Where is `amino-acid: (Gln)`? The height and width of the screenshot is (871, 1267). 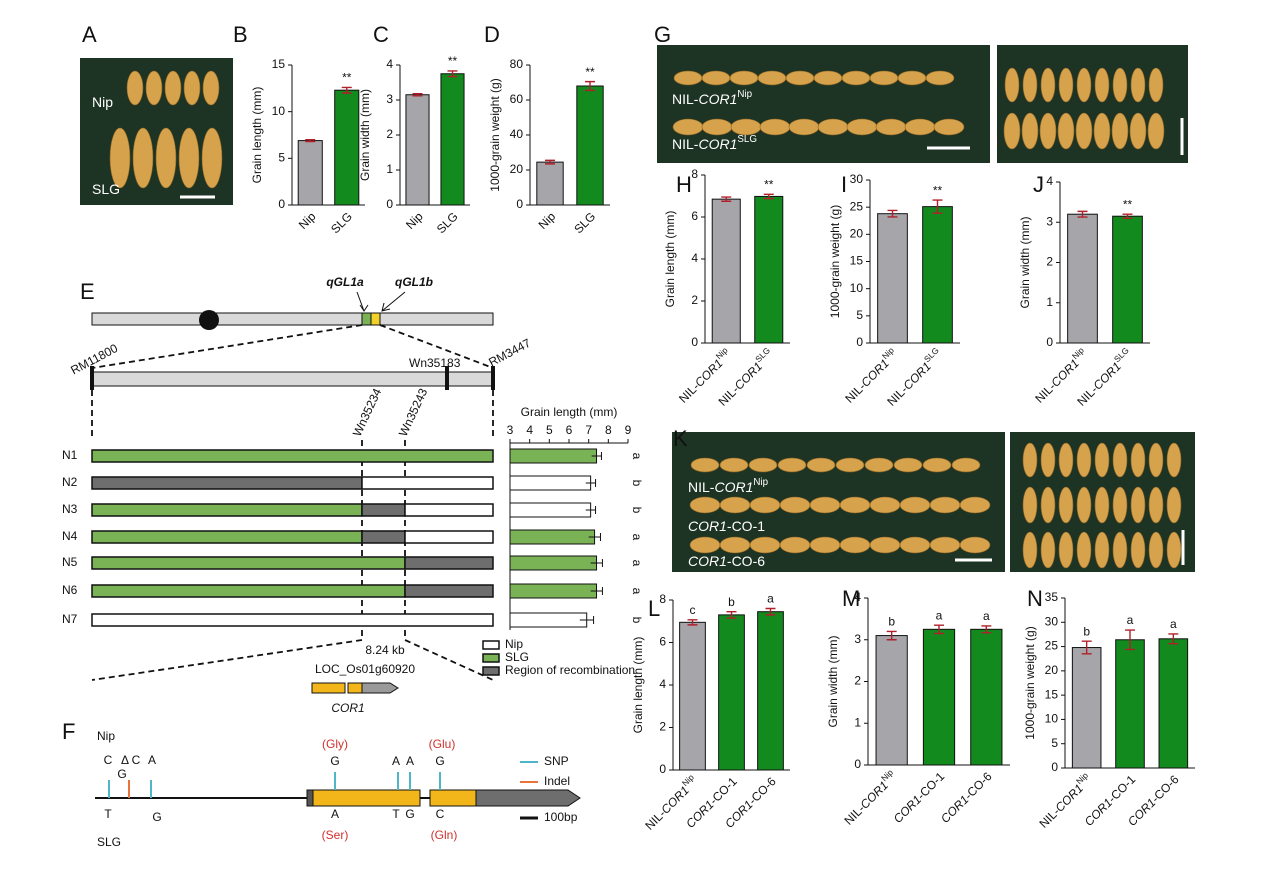
amino-acid: (Gln) is located at coordinates (444, 835).